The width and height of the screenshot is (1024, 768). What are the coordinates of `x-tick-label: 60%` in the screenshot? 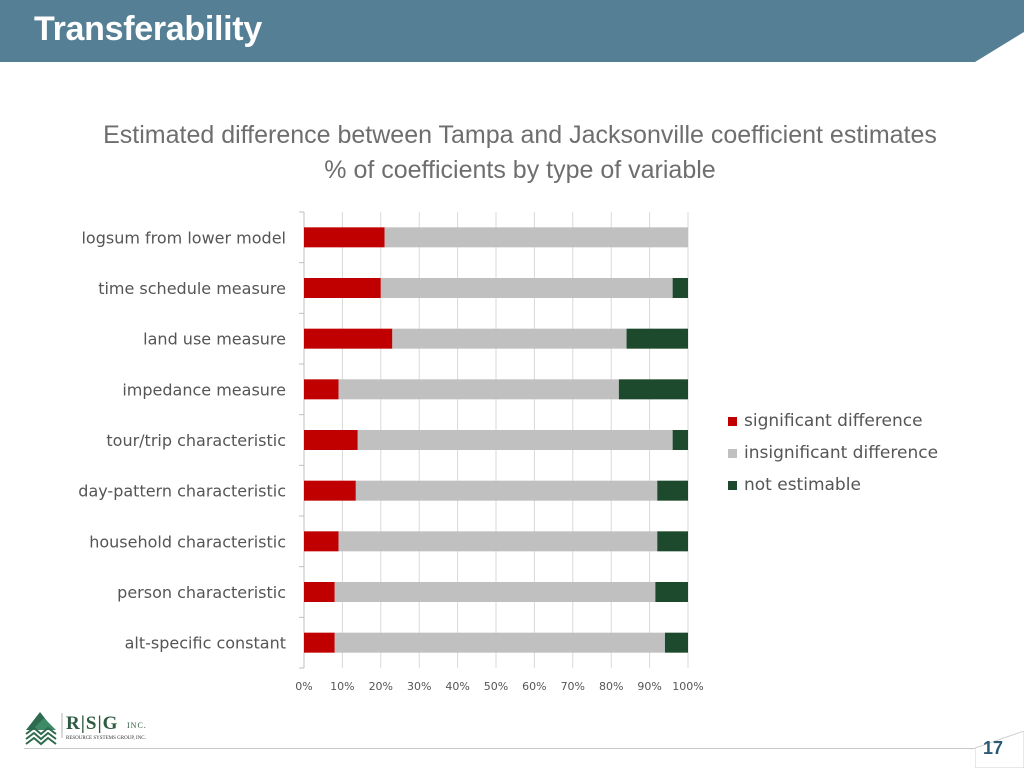 It's located at (534, 686).